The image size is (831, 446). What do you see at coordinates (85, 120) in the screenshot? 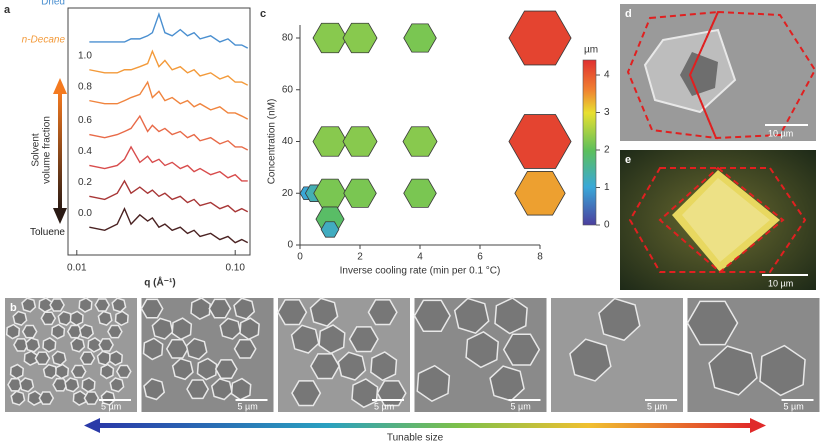
I see `legend-label: 0.6` at bounding box center [85, 120].